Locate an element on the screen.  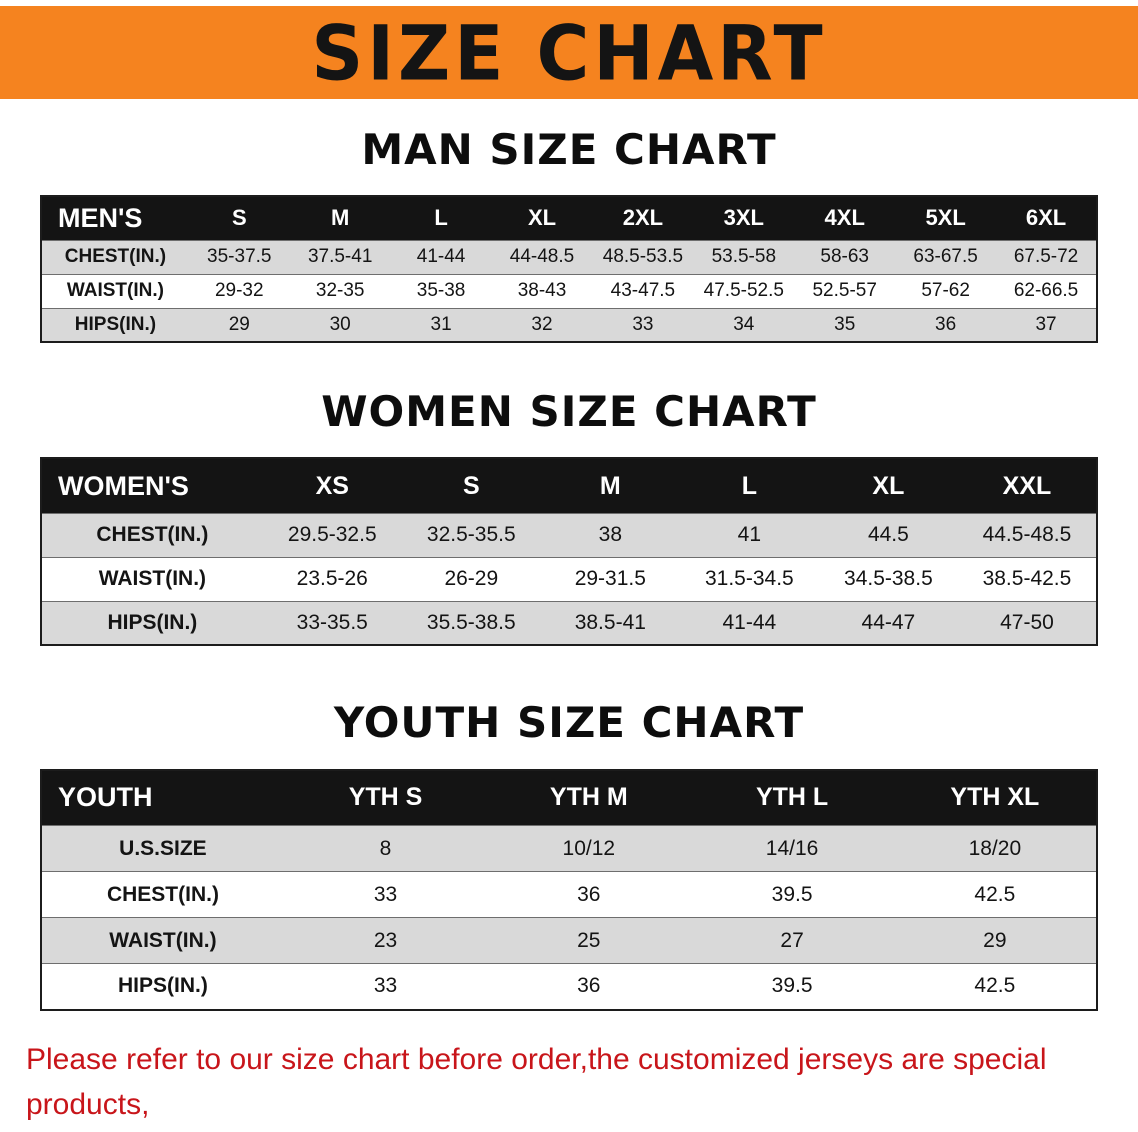
size-value: 26-29 is located at coordinates (471, 579).